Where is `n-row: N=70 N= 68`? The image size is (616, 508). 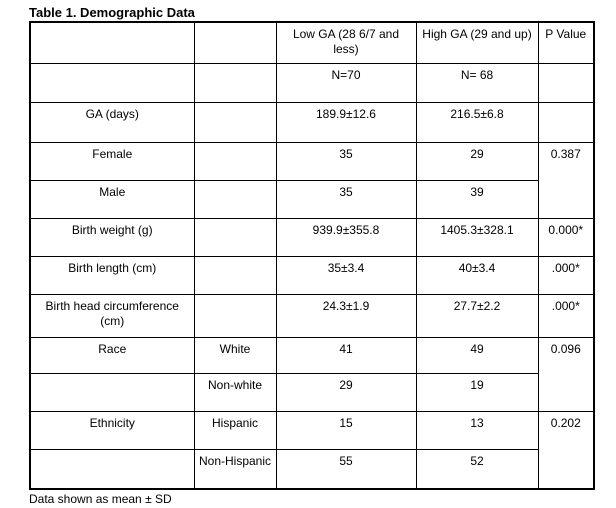 n-row: N=70 N= 68 is located at coordinates (312, 82).